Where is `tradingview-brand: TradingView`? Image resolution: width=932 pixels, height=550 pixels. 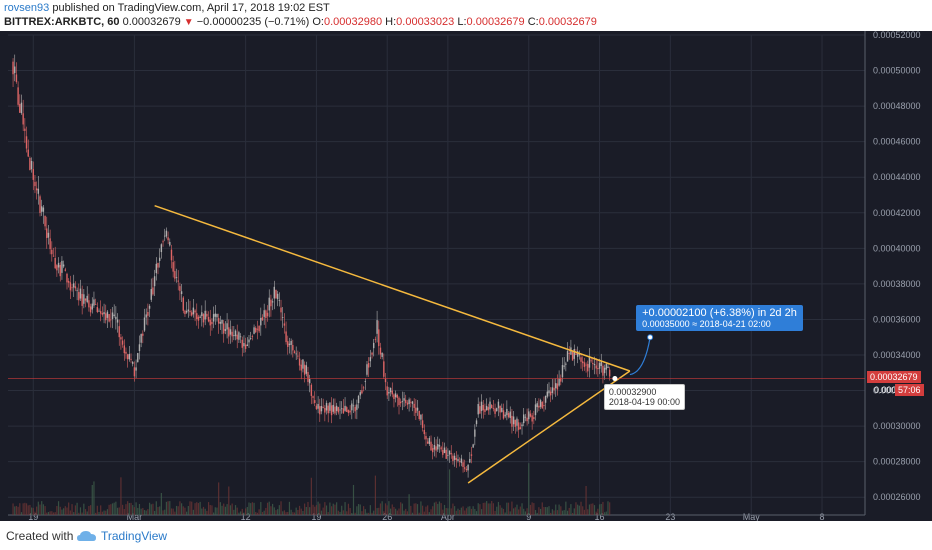
tradingview-brand: TradingView is located at coordinates (134, 536).